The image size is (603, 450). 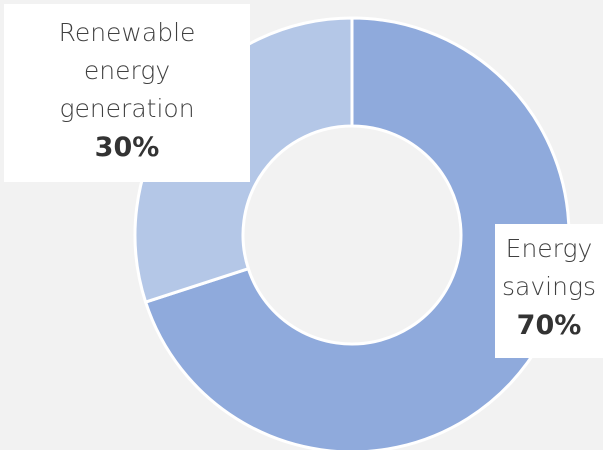 I want to click on data-label-renewable-line3: generation, so click(x=127, y=108).